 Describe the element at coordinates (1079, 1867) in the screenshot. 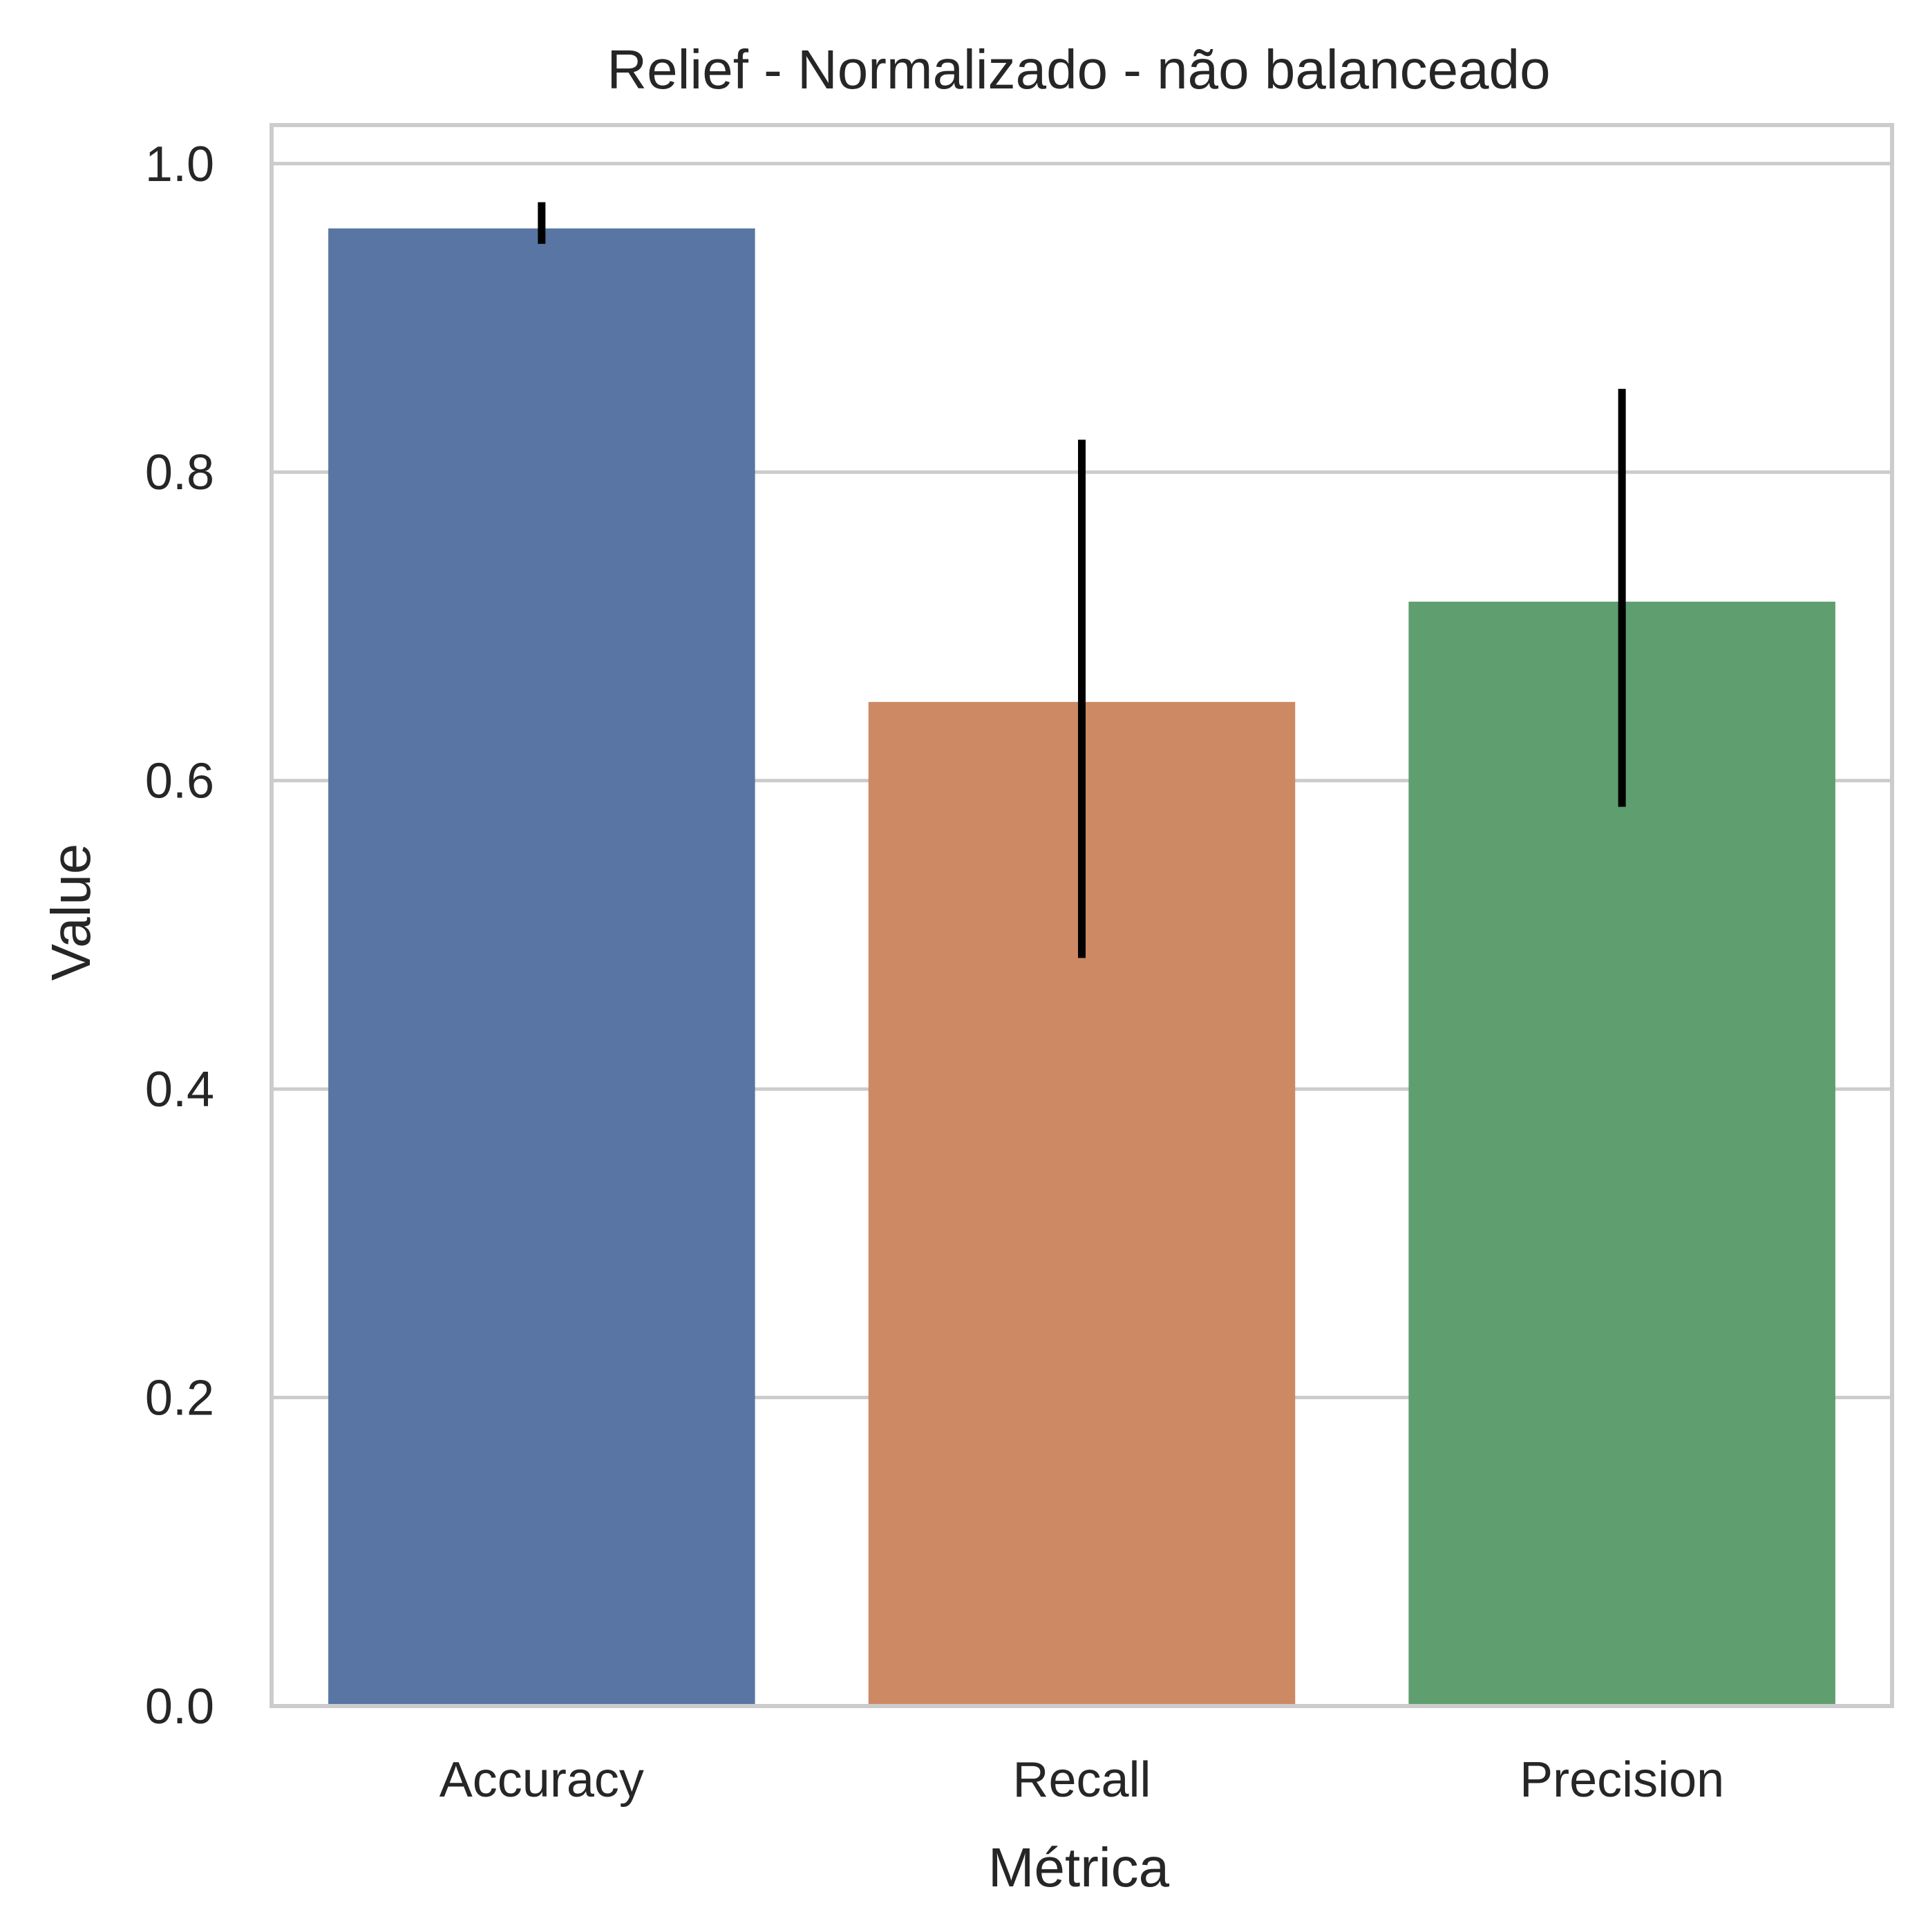

I see `x-axis-label: Métrica` at that location.